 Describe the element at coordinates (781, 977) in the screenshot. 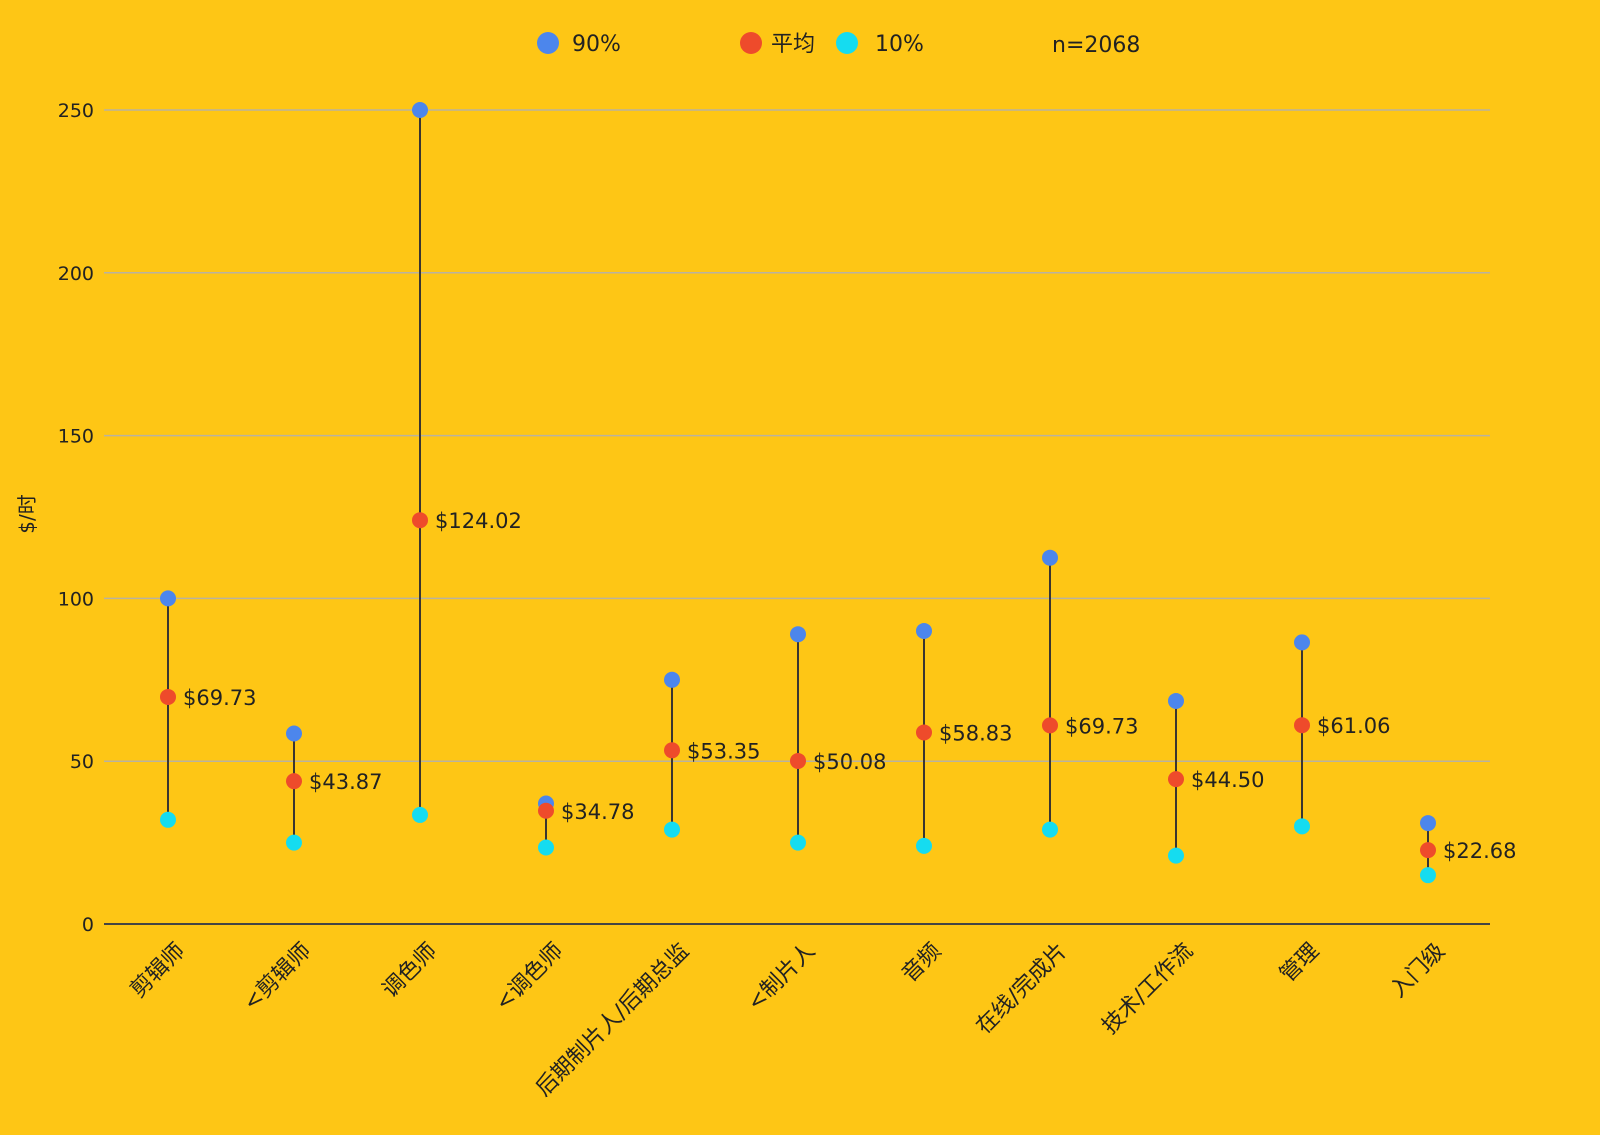

I see `category-label: <制片人` at that location.